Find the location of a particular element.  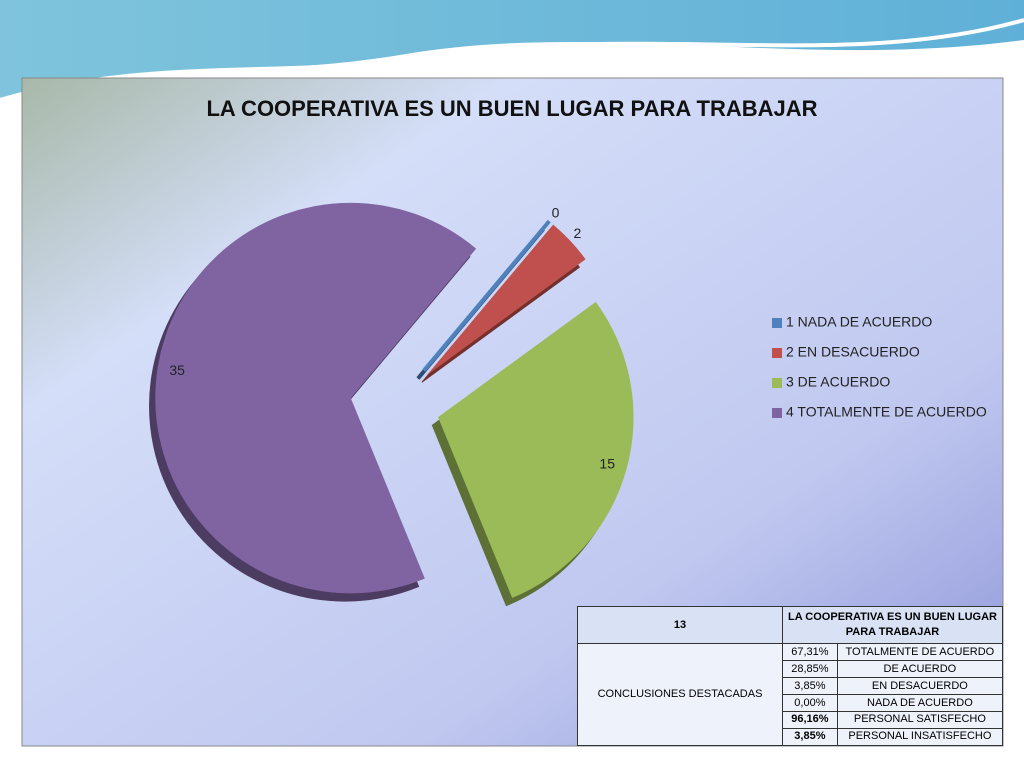

decor-wave is located at coordinates (512, 50).